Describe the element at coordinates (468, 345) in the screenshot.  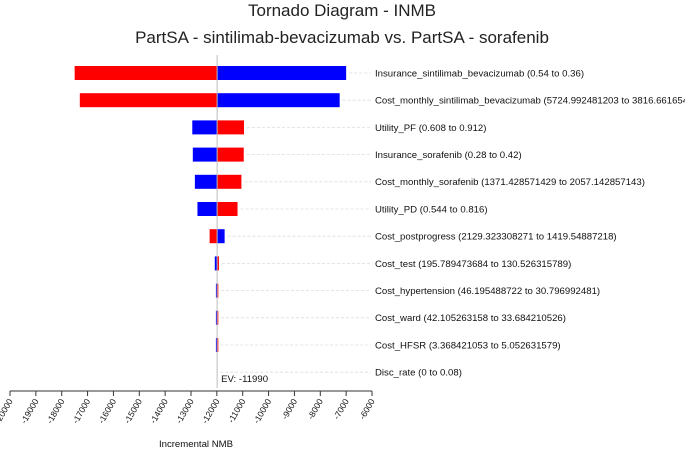
I see `parameter-label: Cost_HFSR (3.368421053 to 5.052631579)` at that location.